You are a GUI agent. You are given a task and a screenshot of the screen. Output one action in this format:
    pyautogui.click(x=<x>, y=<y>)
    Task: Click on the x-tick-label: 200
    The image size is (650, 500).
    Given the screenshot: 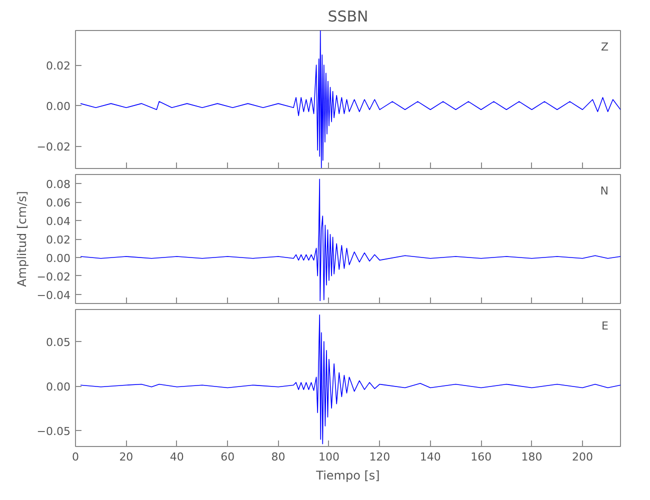 What is the action you would take?
    pyautogui.click(x=582, y=457)
    